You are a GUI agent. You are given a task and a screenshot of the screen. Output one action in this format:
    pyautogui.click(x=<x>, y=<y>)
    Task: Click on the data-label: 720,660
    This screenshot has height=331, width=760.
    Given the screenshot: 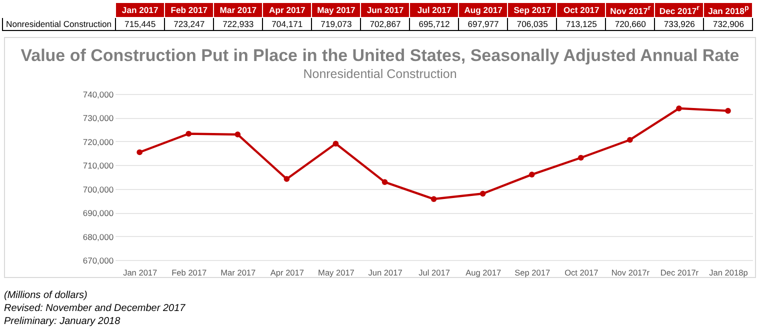 What is the action you would take?
    pyautogui.click(x=630, y=23)
    